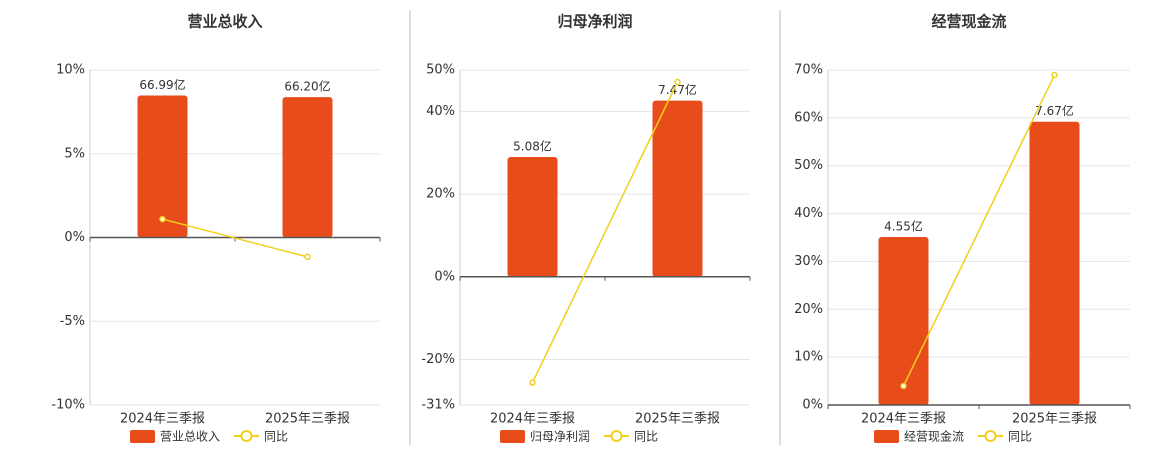  What do you see at coordinates (438, 359) in the screenshot?
I see `y-tick-label: -20%` at bounding box center [438, 359].